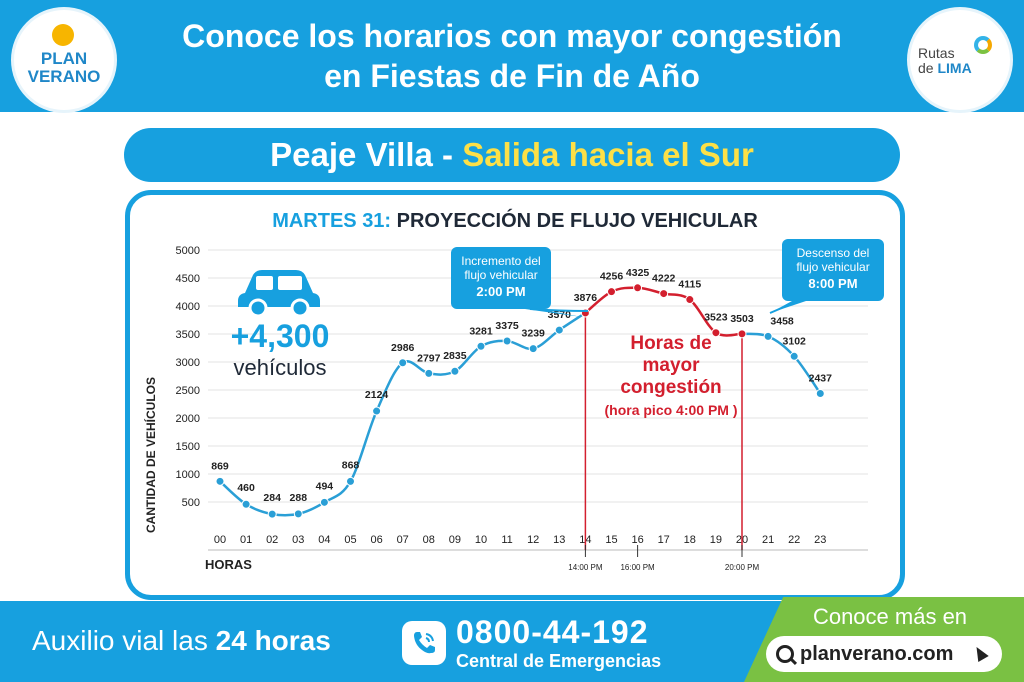  What do you see at coordinates (481, 540) in the screenshot?
I see `x-tick-label: 10` at bounding box center [481, 540].